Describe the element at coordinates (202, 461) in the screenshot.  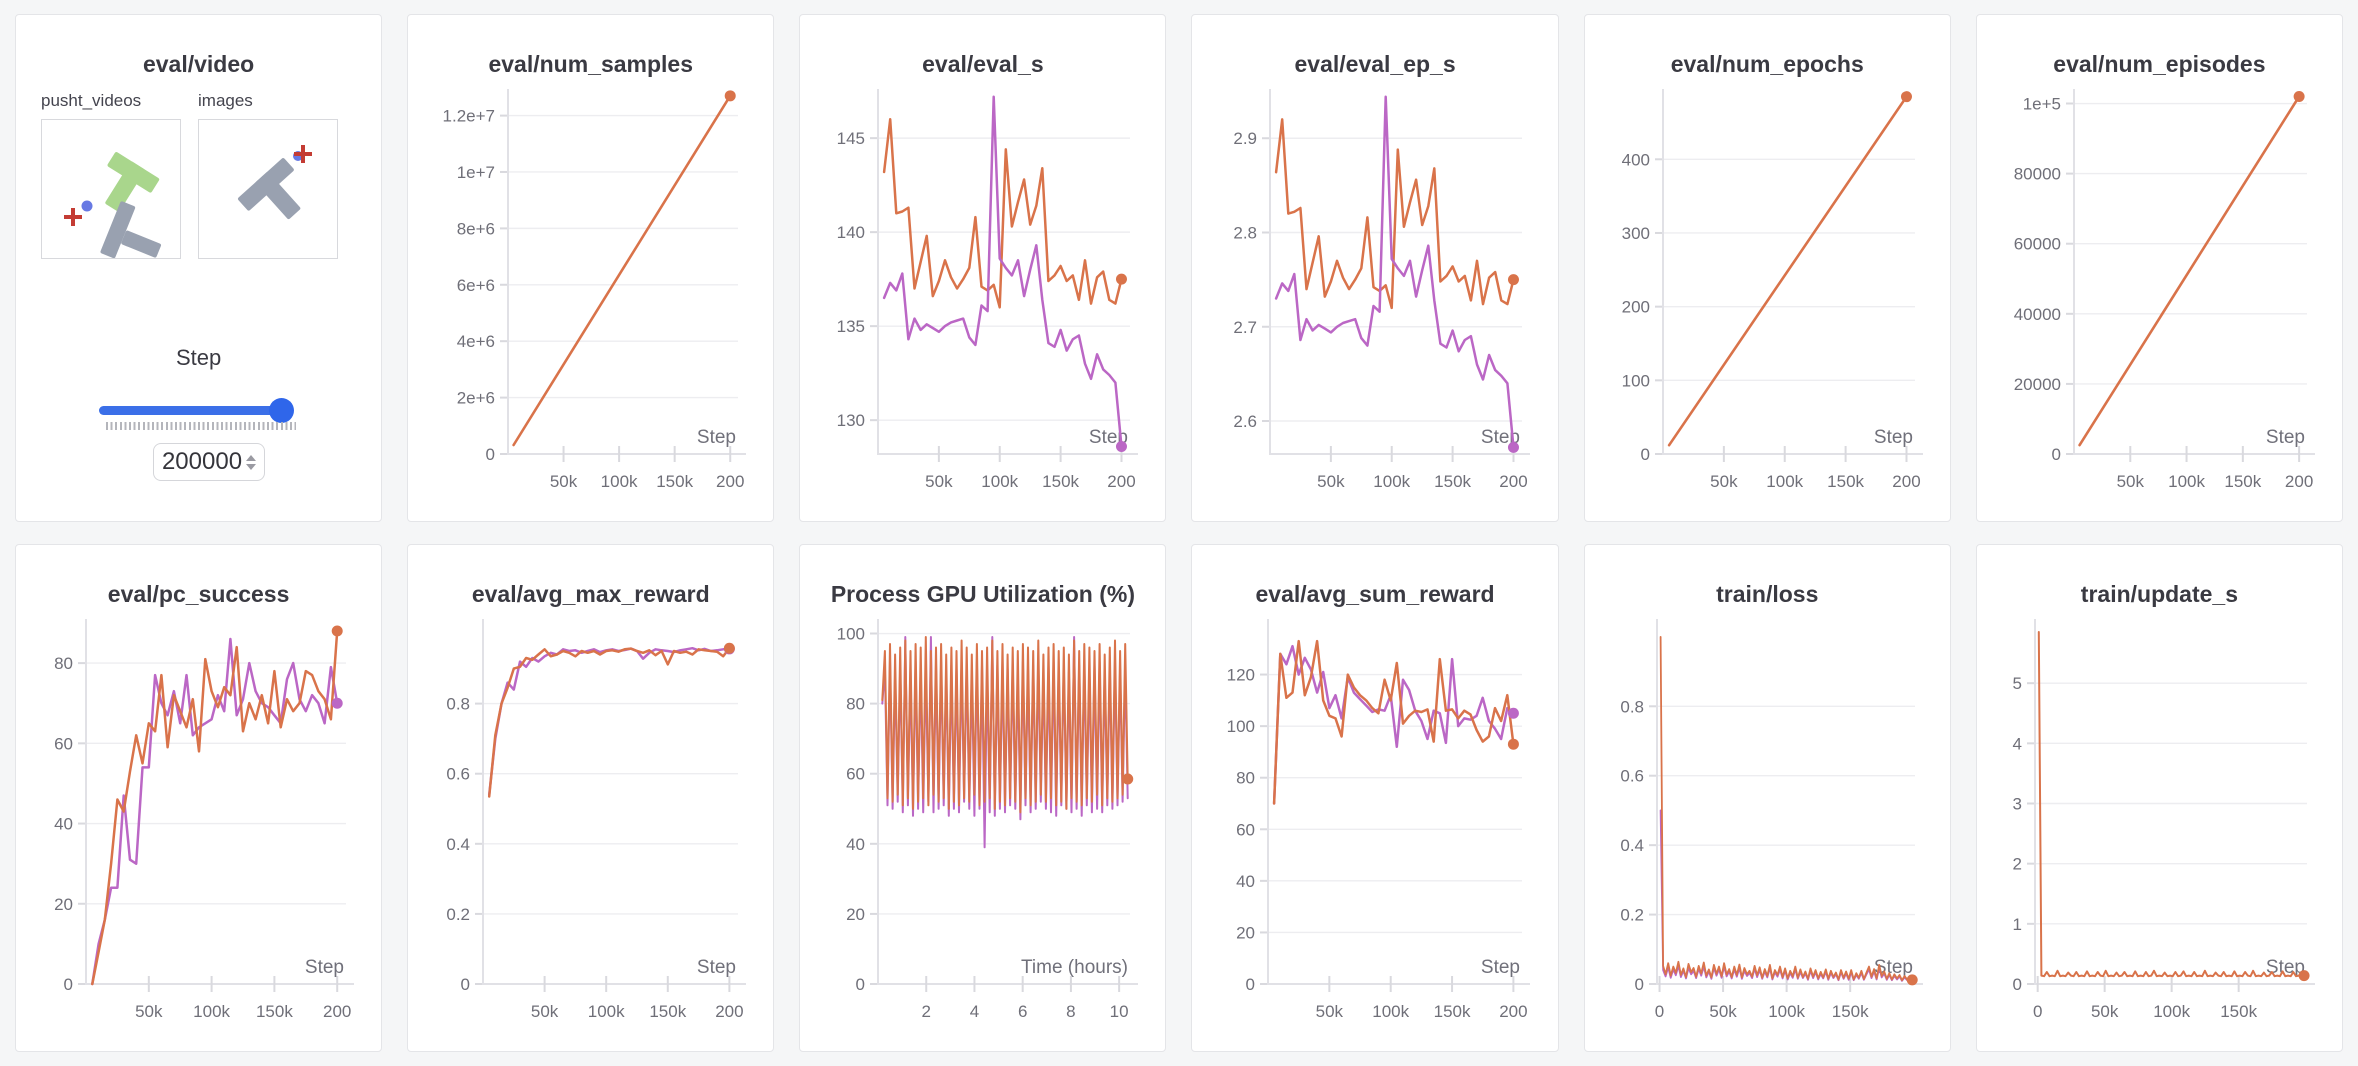
I see `step-input-value: 200000` at that location.